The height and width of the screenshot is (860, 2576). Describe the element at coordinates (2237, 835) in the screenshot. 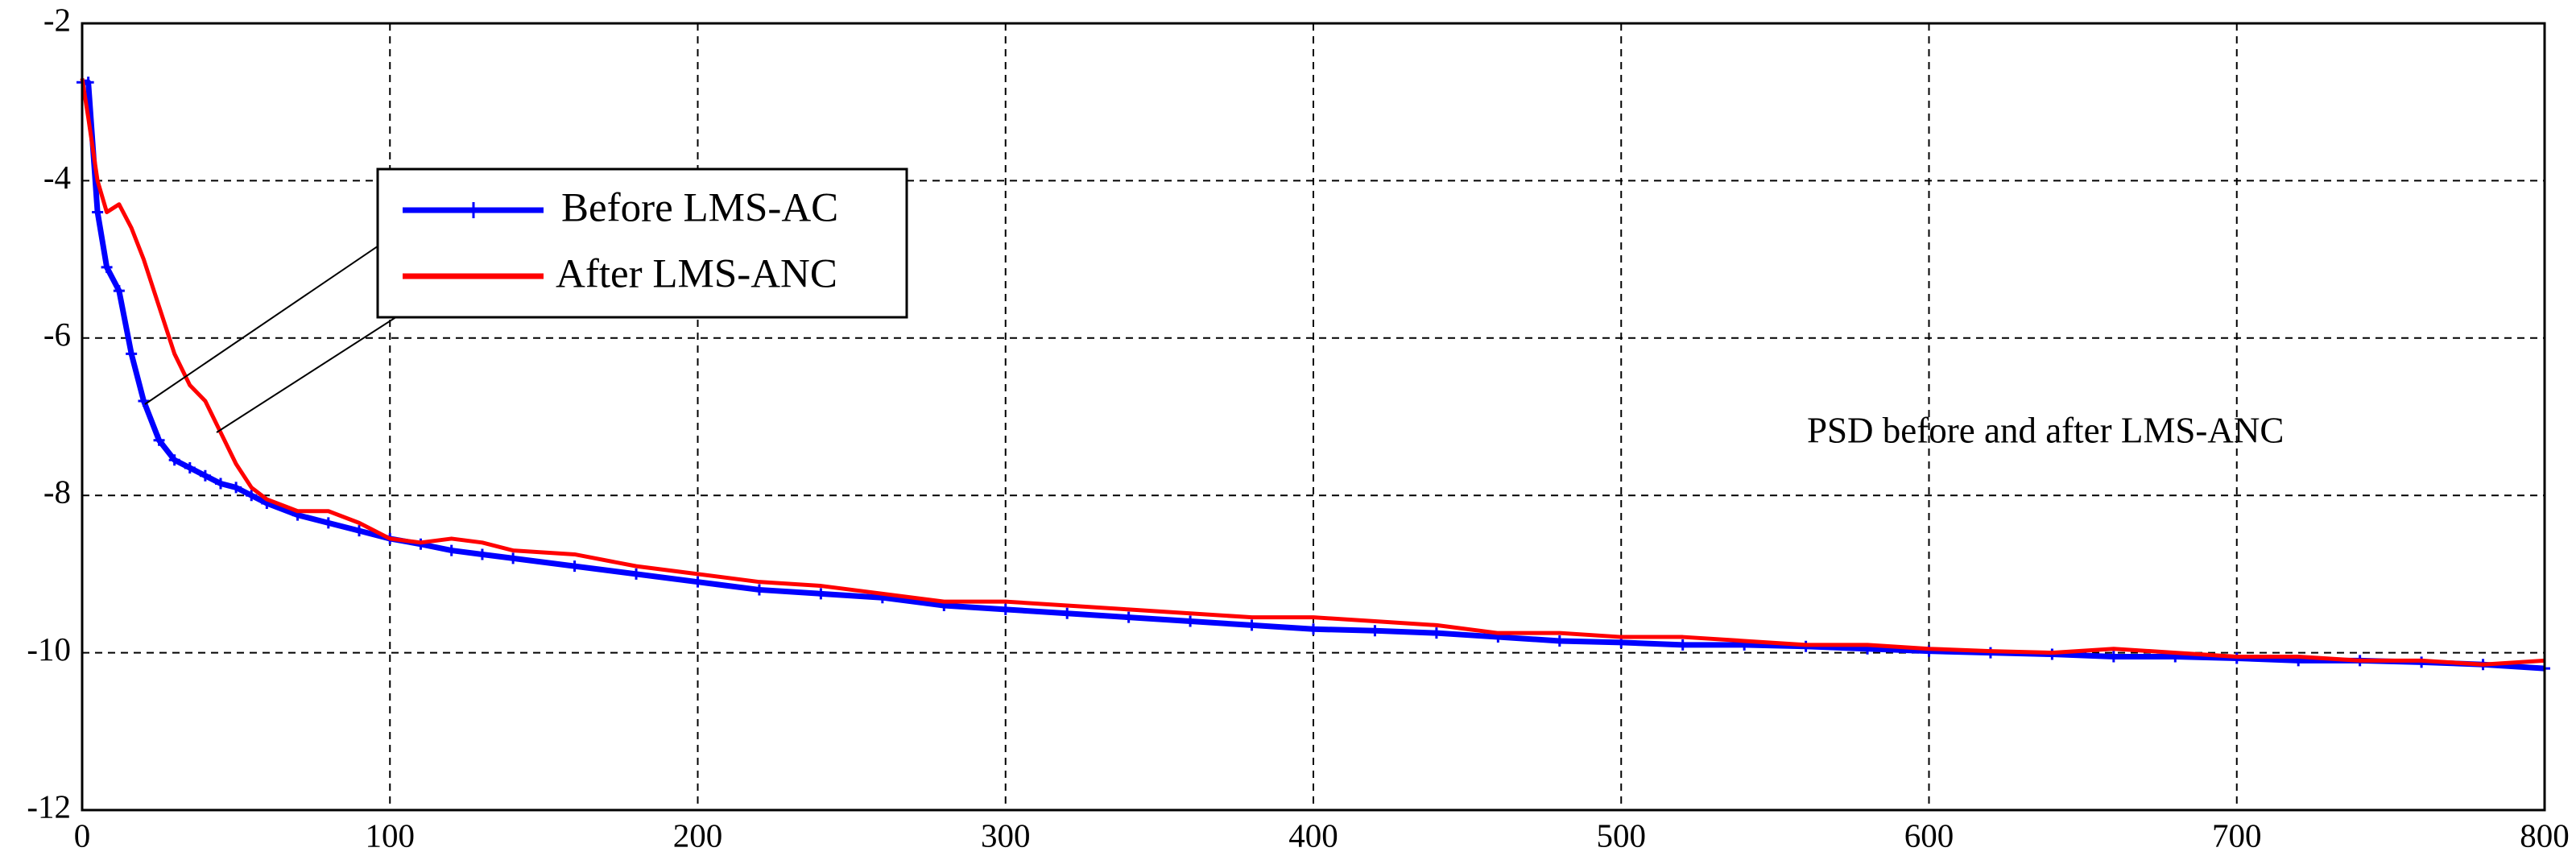

I see `x-tick-label: 700` at that location.